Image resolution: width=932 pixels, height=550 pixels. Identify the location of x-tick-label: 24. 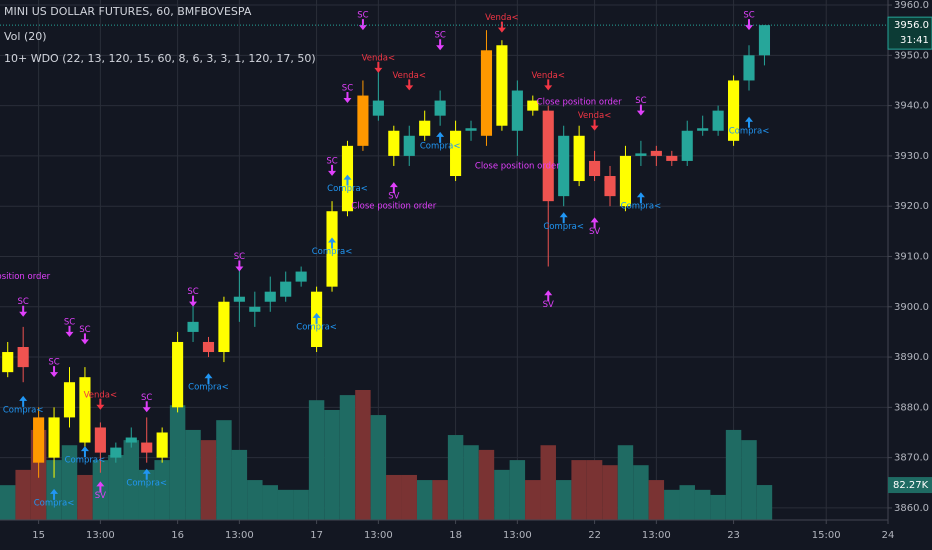
(888, 535).